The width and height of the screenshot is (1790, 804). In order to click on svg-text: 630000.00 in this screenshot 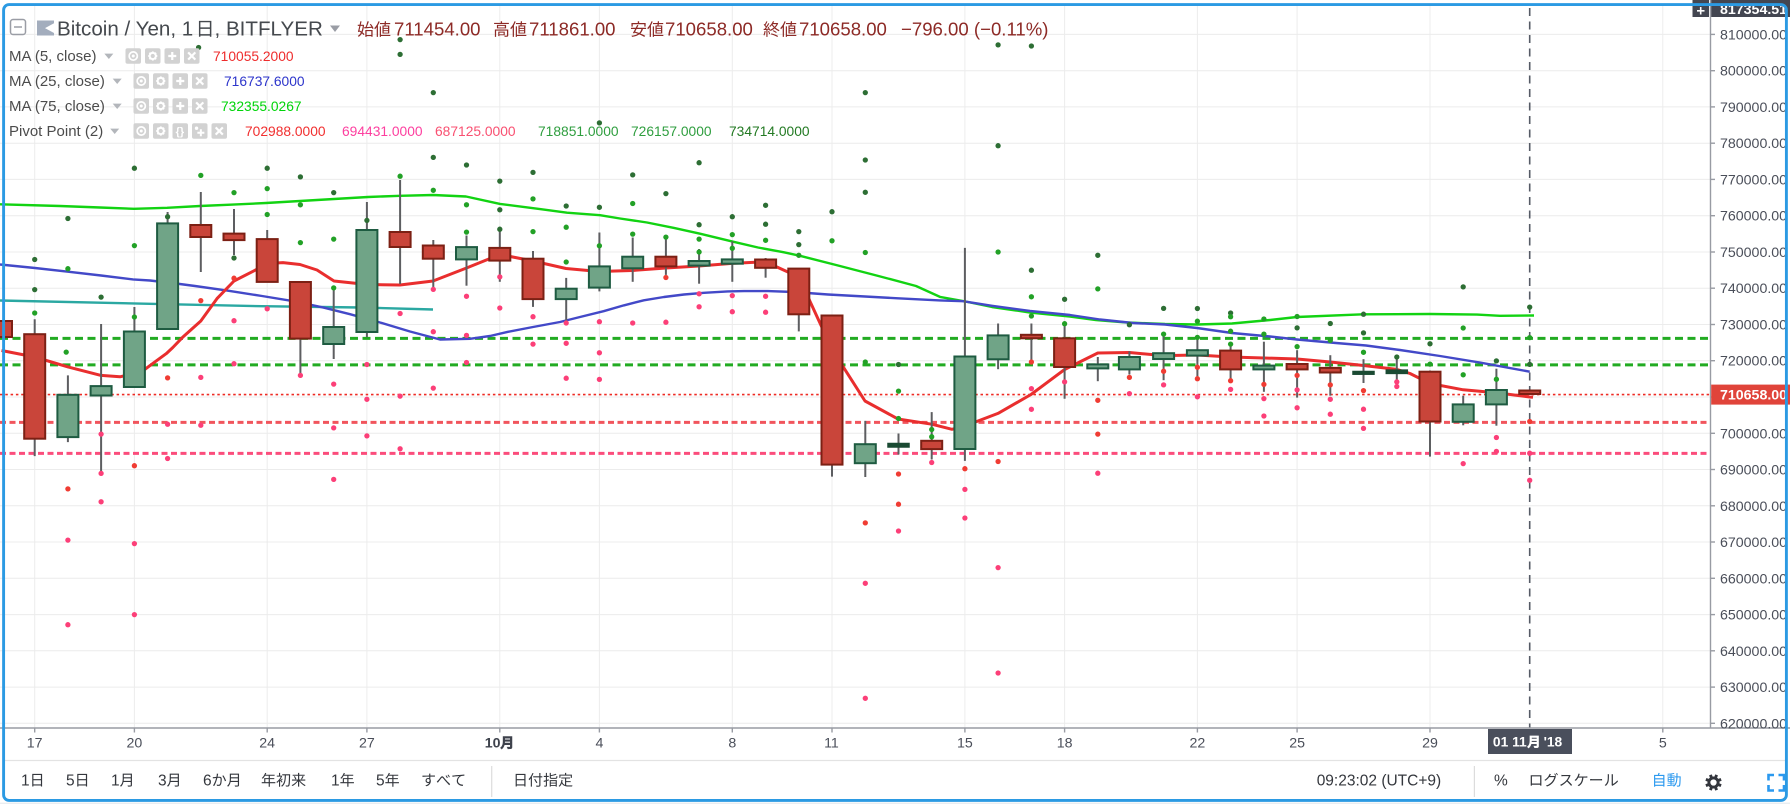, I will do `click(1753, 688)`.